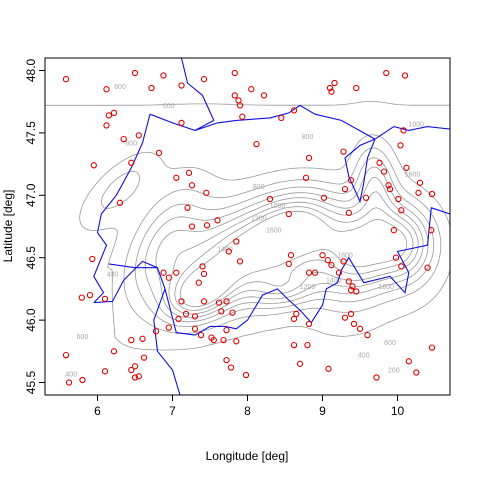 This screenshot has height=480, width=480. Describe the element at coordinates (247, 456) in the screenshot. I see `x-axis-label: Longitude [deg]` at that location.